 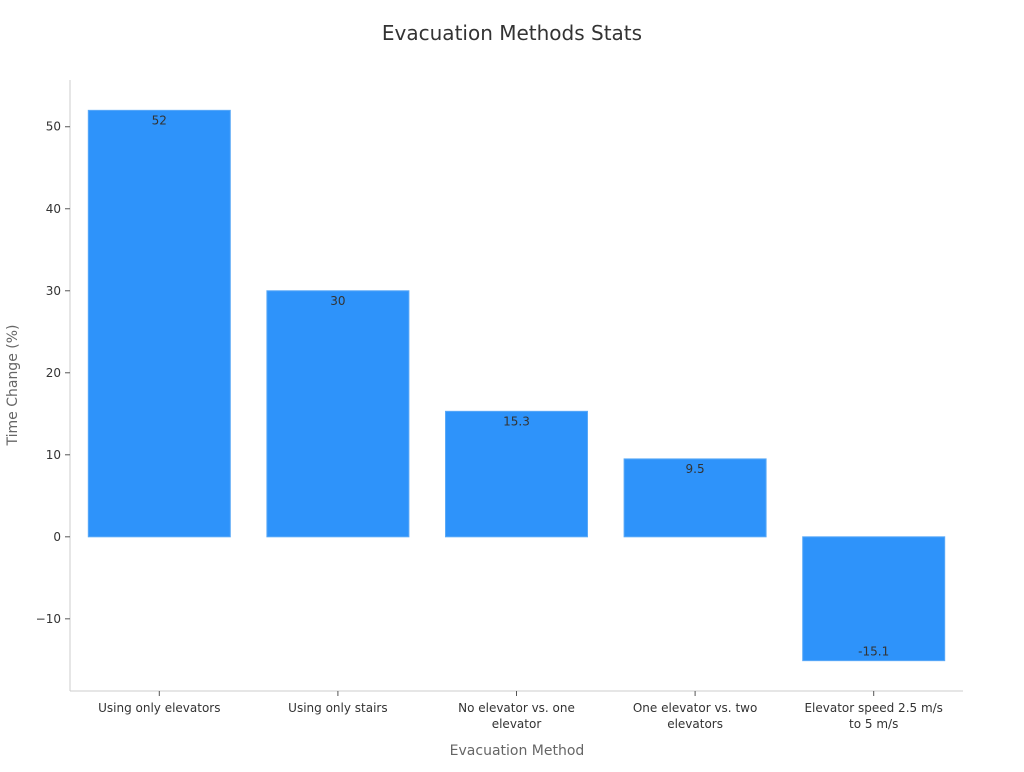 What do you see at coordinates (57, 537) in the screenshot?
I see `y-tick-label: 0` at bounding box center [57, 537].